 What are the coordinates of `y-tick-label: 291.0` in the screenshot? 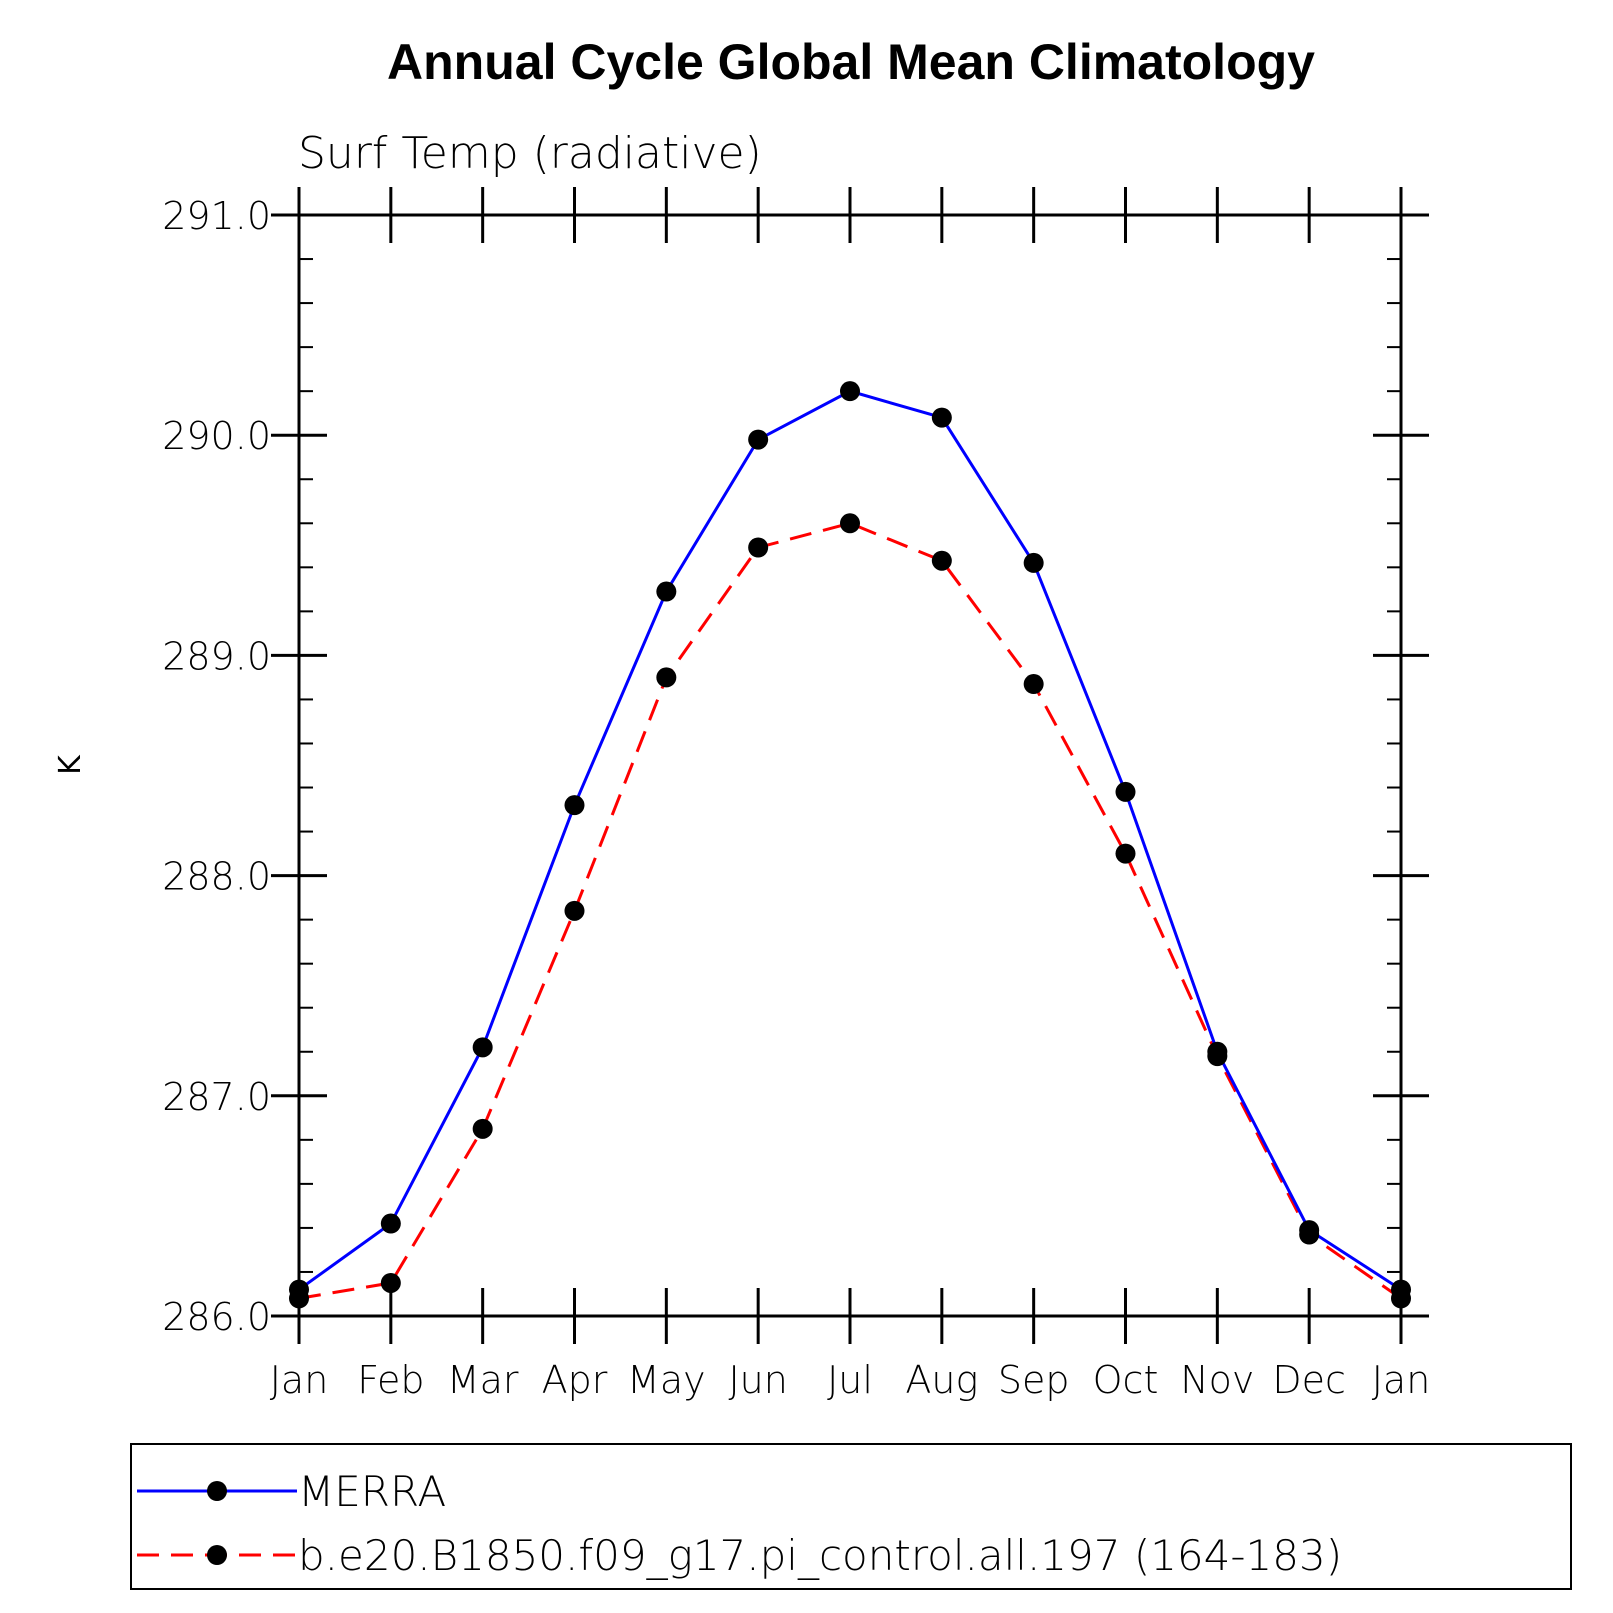 It's located at (216, 216).